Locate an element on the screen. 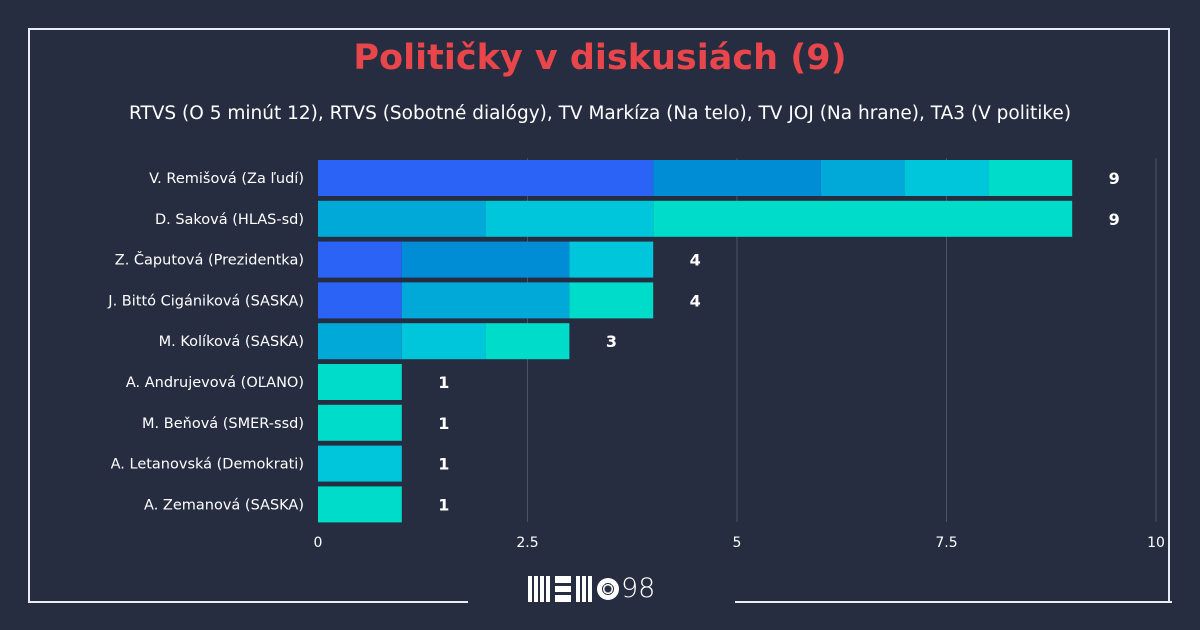 The width and height of the screenshot is (1200, 630). memo98-logo: 98 is located at coordinates (591, 588).